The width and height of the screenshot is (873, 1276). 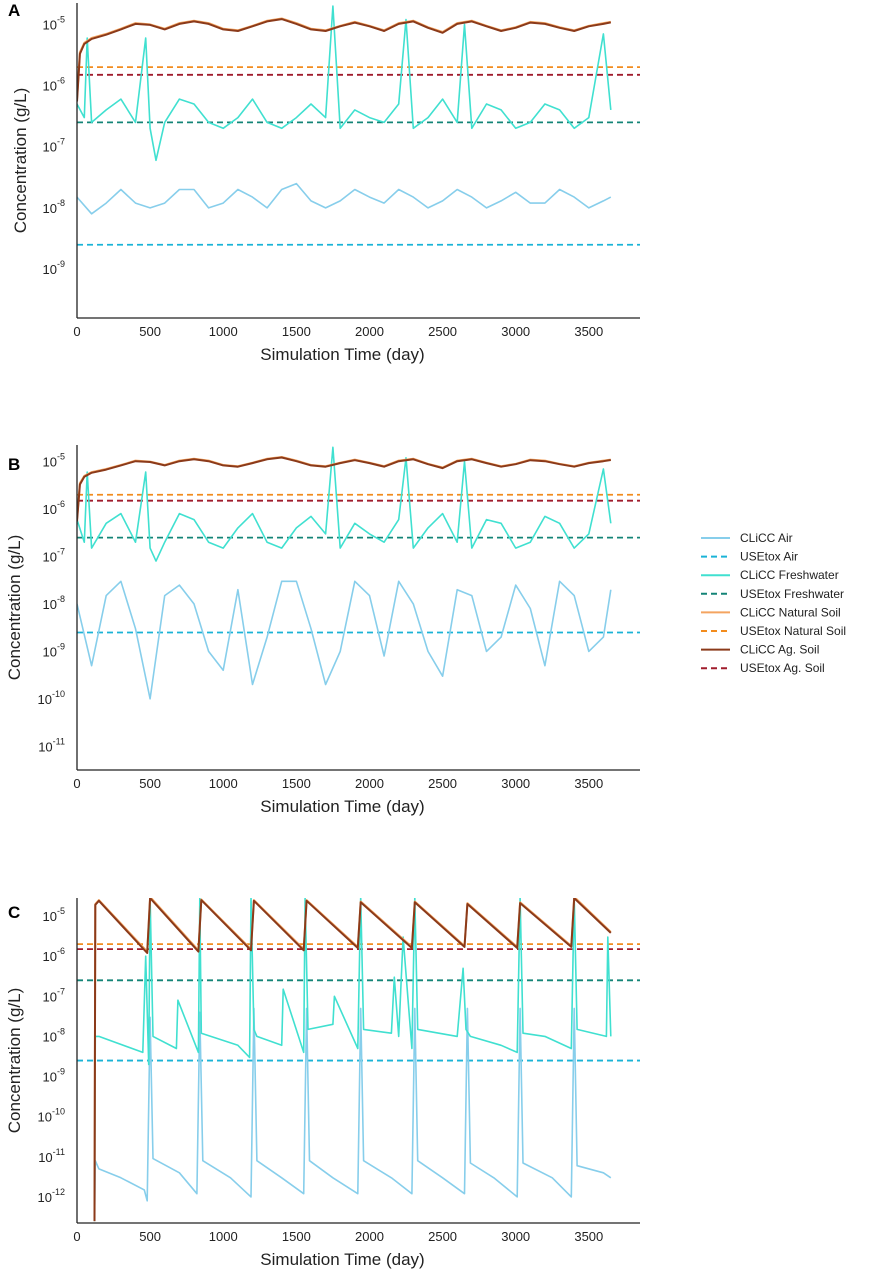 I want to click on panel-label: B, so click(x=14, y=464).